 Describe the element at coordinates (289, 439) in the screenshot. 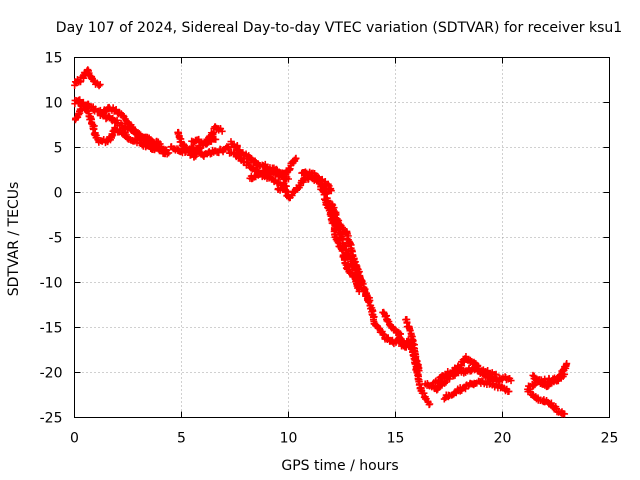

I see `x-tick-label: 10` at that location.